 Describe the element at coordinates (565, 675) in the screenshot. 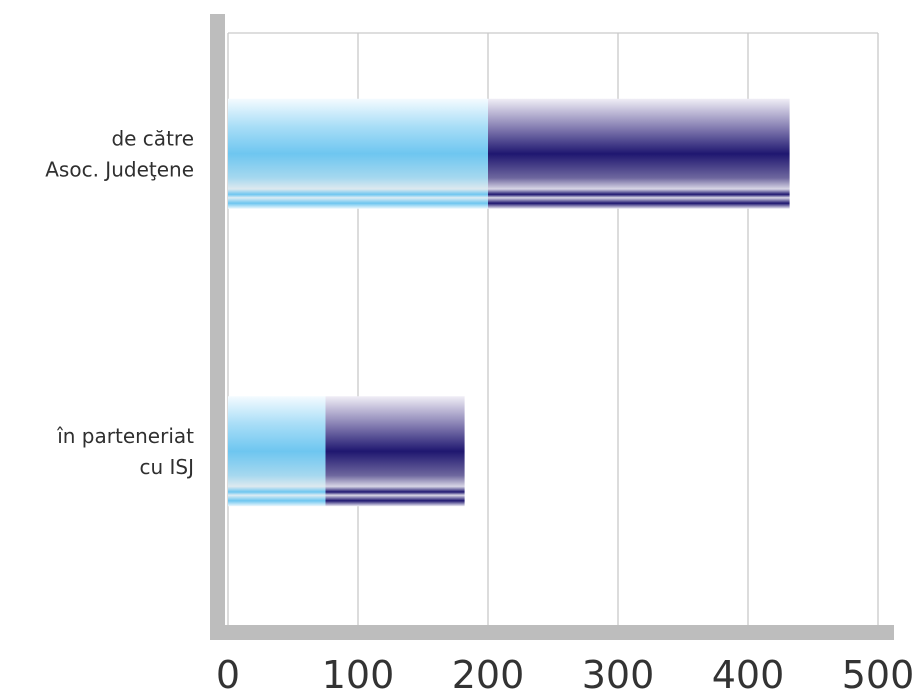

I see `x-tick-labels: 0 100 200 300 400 500` at that location.